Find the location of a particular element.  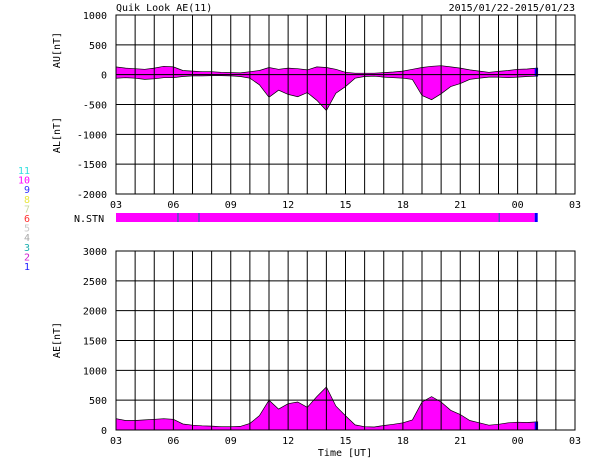

au-al-y-tick-label: -1500 is located at coordinates (92, 165).